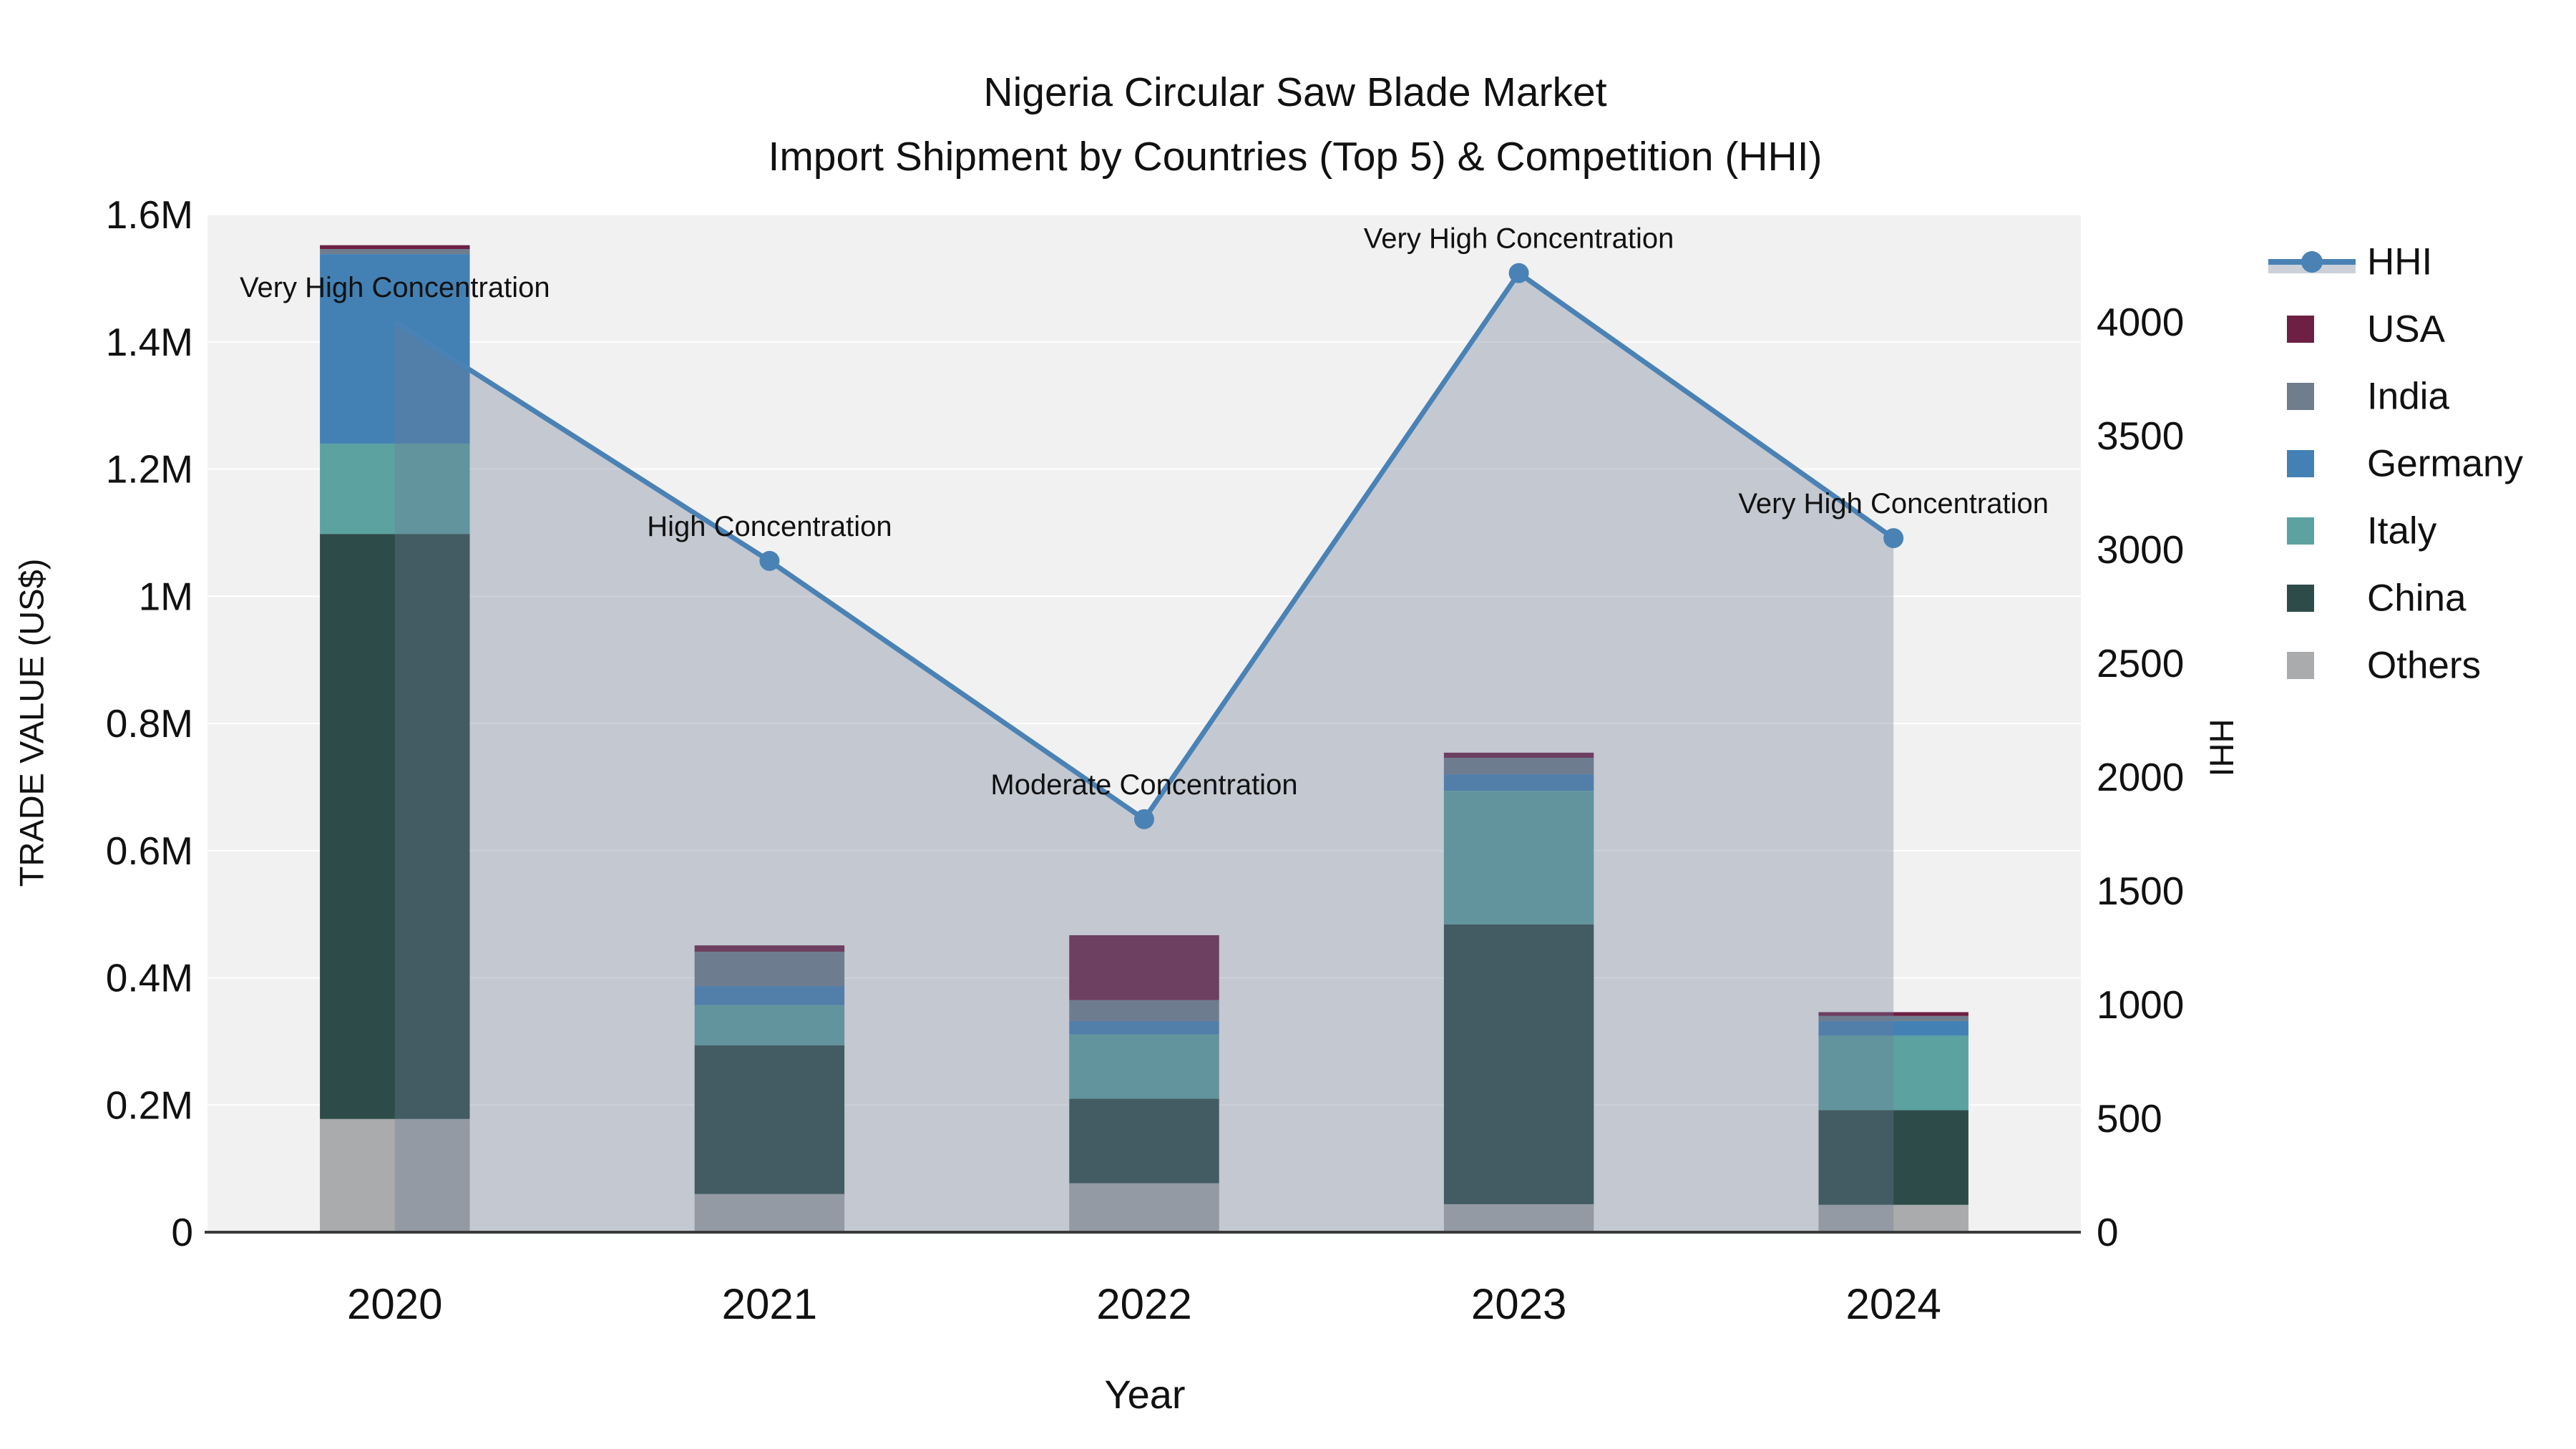  I want to click on bar-segment-india-2022, so click(1144, 1010).